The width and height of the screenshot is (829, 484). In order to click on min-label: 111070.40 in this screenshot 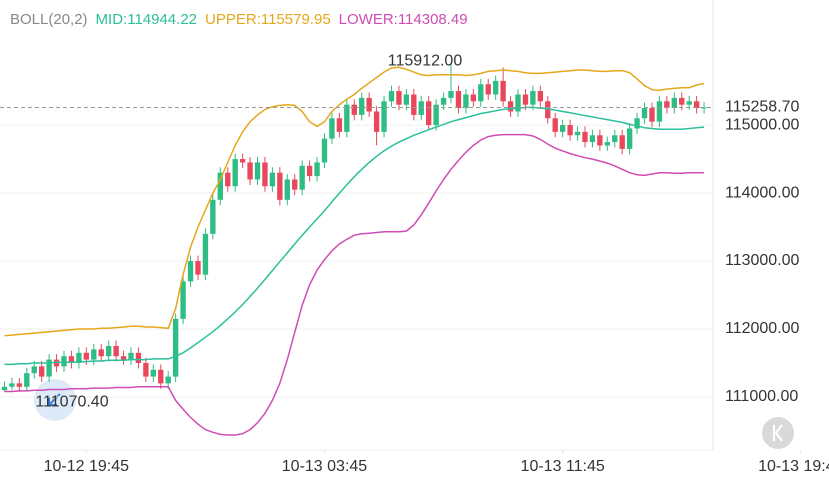, I will do `click(71, 401)`.